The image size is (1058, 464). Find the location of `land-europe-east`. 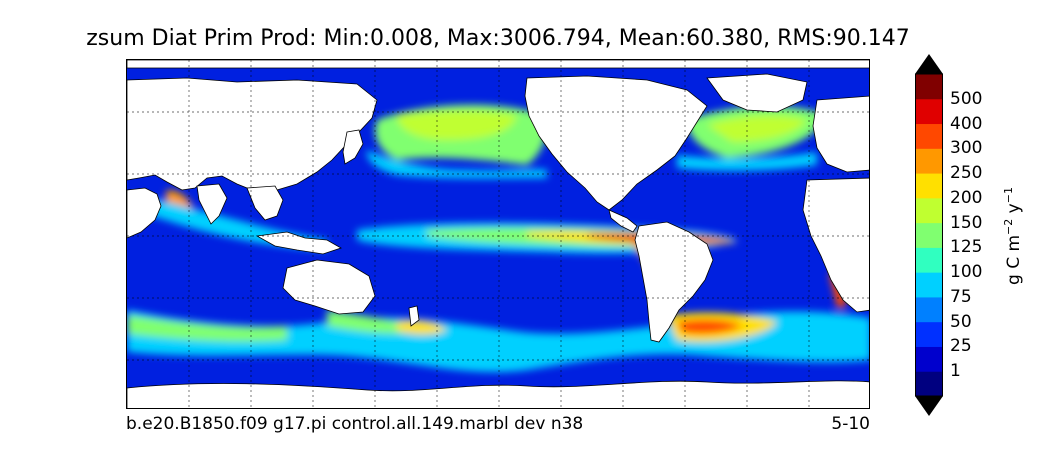

land-europe-east is located at coordinates (840, 134).